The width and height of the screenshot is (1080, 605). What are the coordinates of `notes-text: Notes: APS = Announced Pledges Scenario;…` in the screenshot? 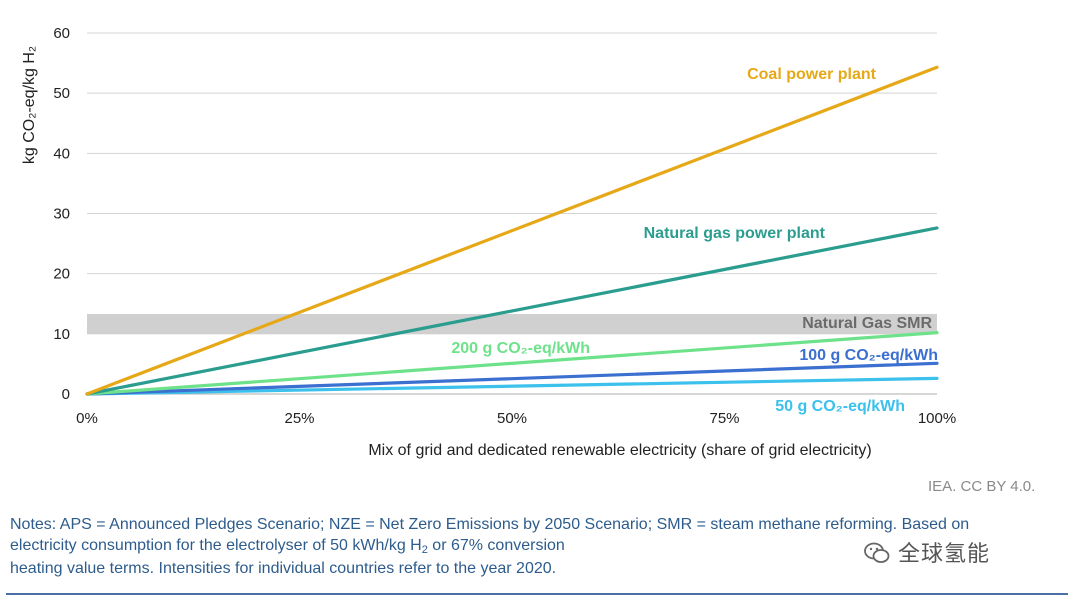 It's located at (490, 535).